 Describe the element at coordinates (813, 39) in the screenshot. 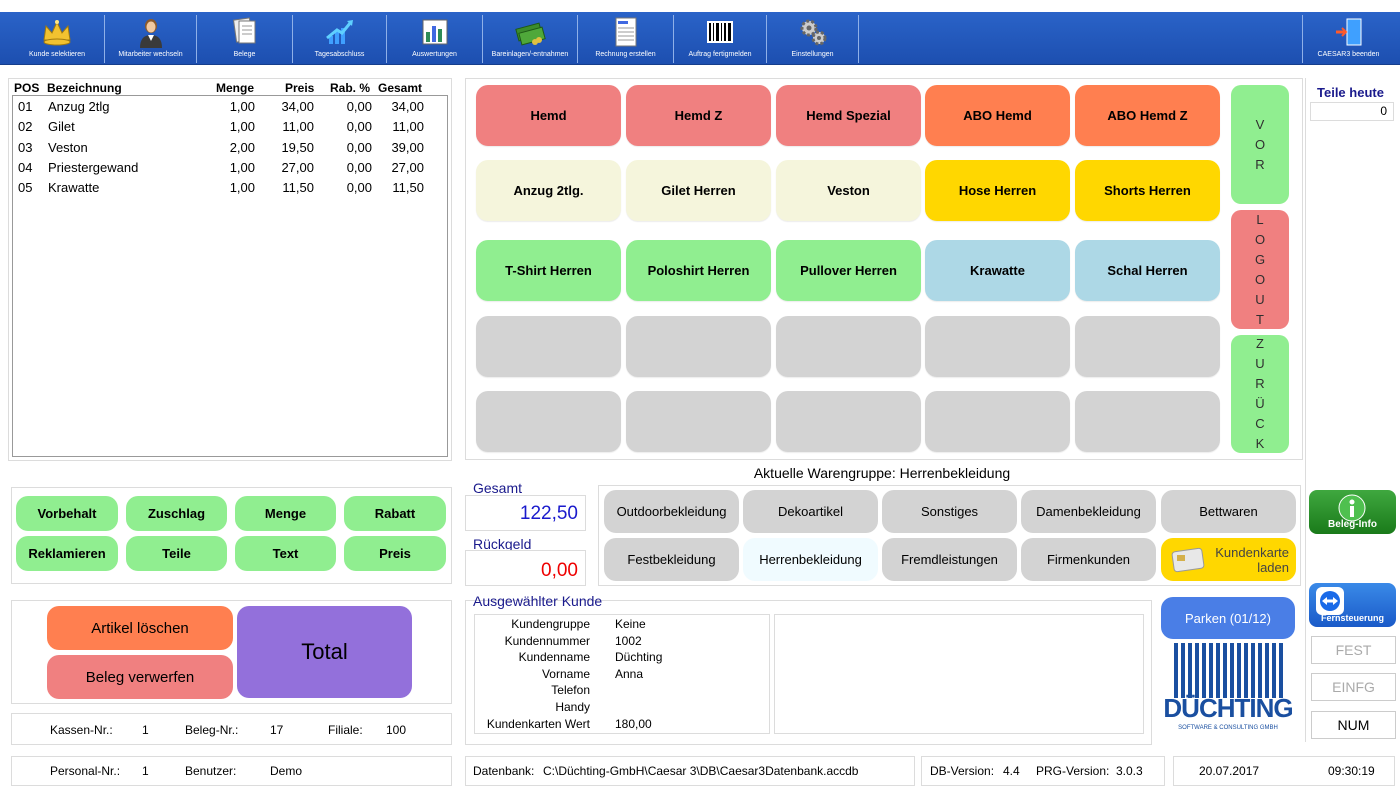

I see `einstellungen-button: Einstellungen` at that location.